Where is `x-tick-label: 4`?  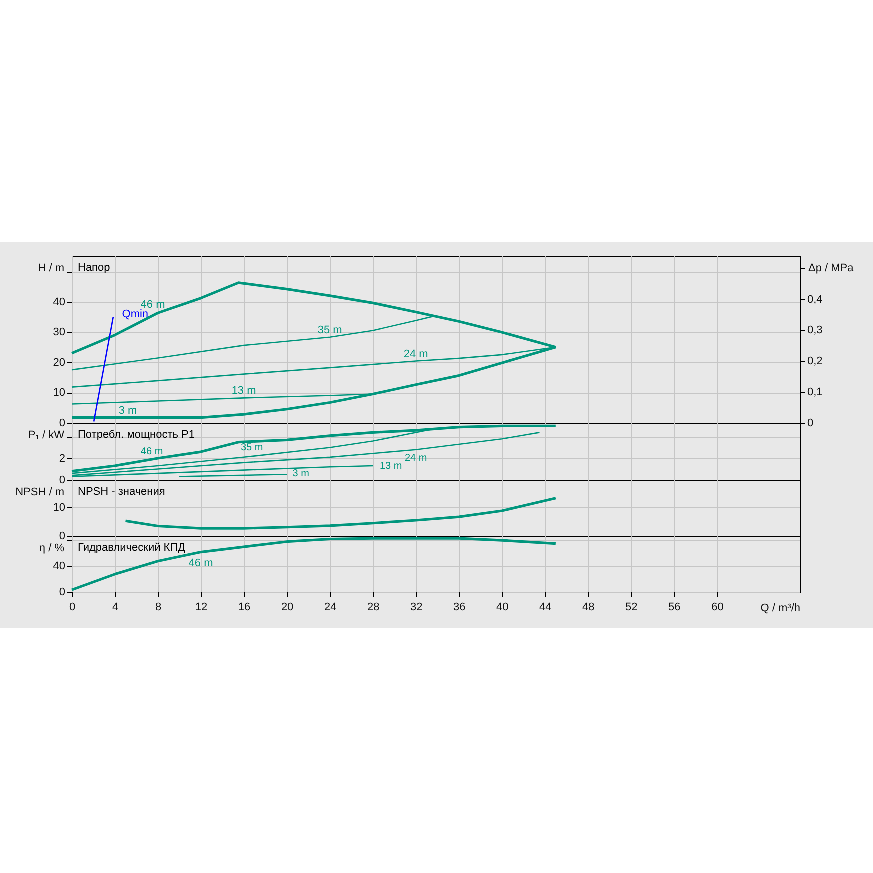 x-tick-label: 4 is located at coordinates (115, 608).